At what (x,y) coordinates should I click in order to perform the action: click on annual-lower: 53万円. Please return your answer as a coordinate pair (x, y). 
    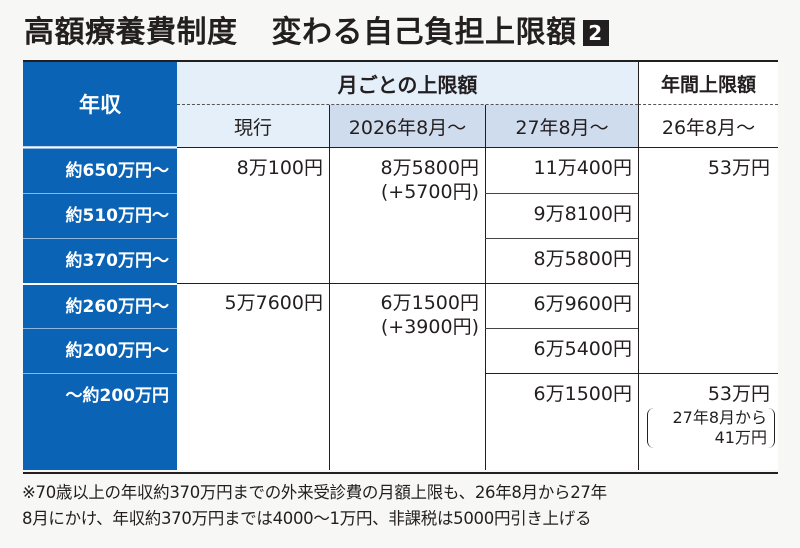
    Looking at the image, I should click on (738, 394).